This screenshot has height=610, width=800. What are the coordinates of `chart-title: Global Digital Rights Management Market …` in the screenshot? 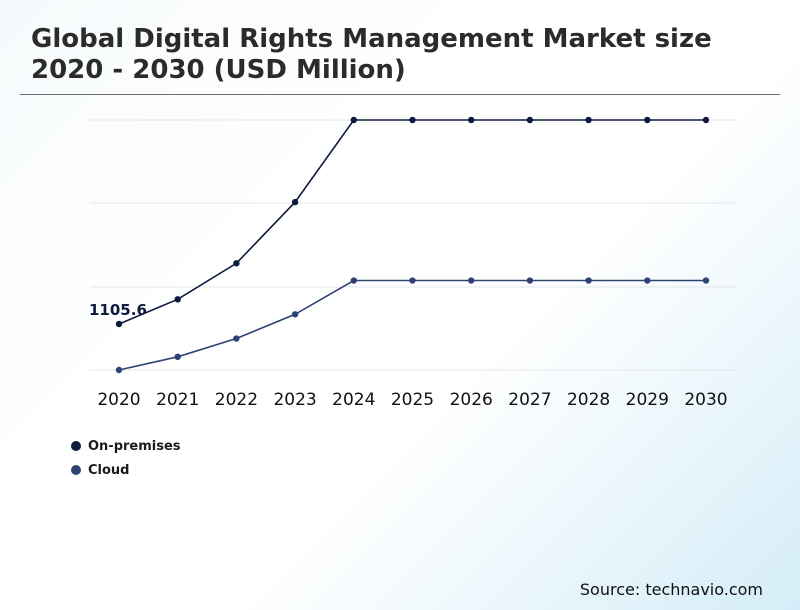 It's located at (371, 54).